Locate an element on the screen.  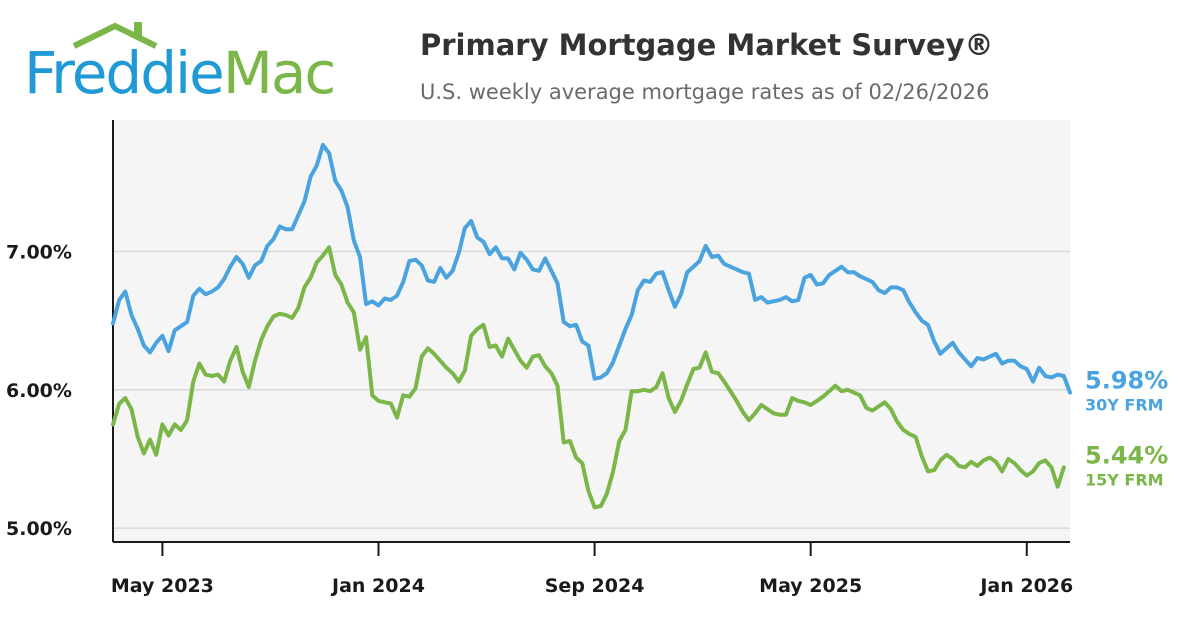
freddie-mac-logo: FreddieMac is located at coordinates (202, 64).